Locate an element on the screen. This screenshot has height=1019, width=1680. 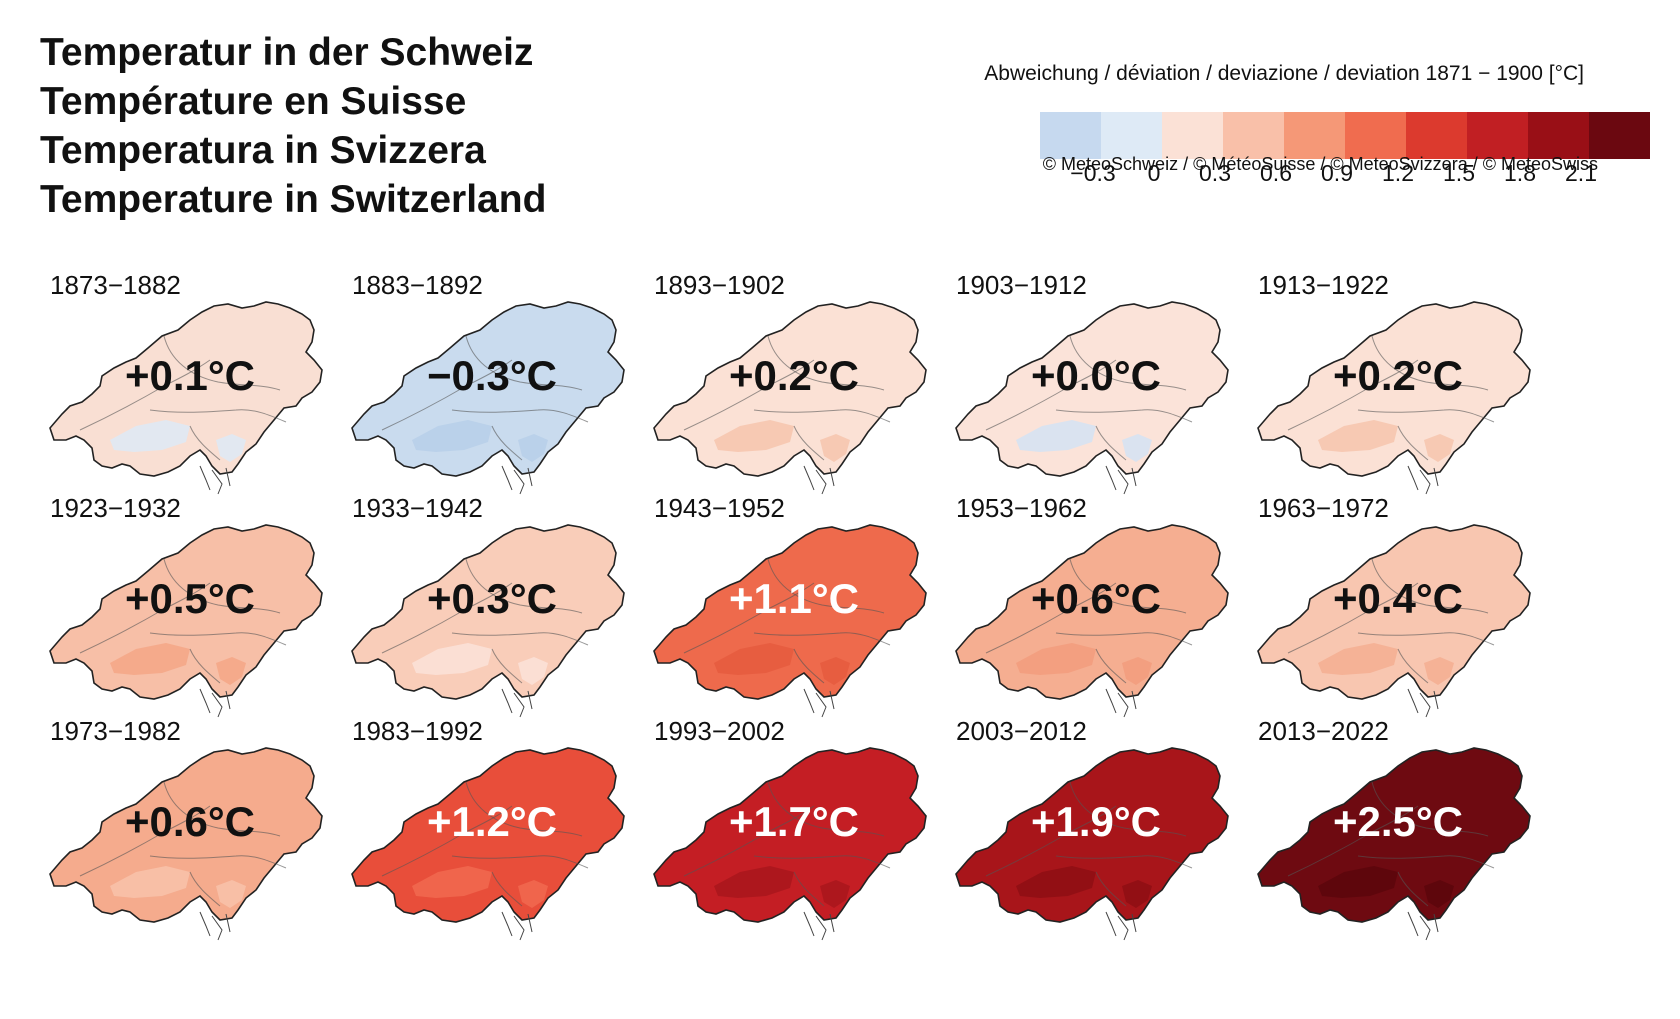
period-label: 1943−1952 is located at coordinates (719, 508).